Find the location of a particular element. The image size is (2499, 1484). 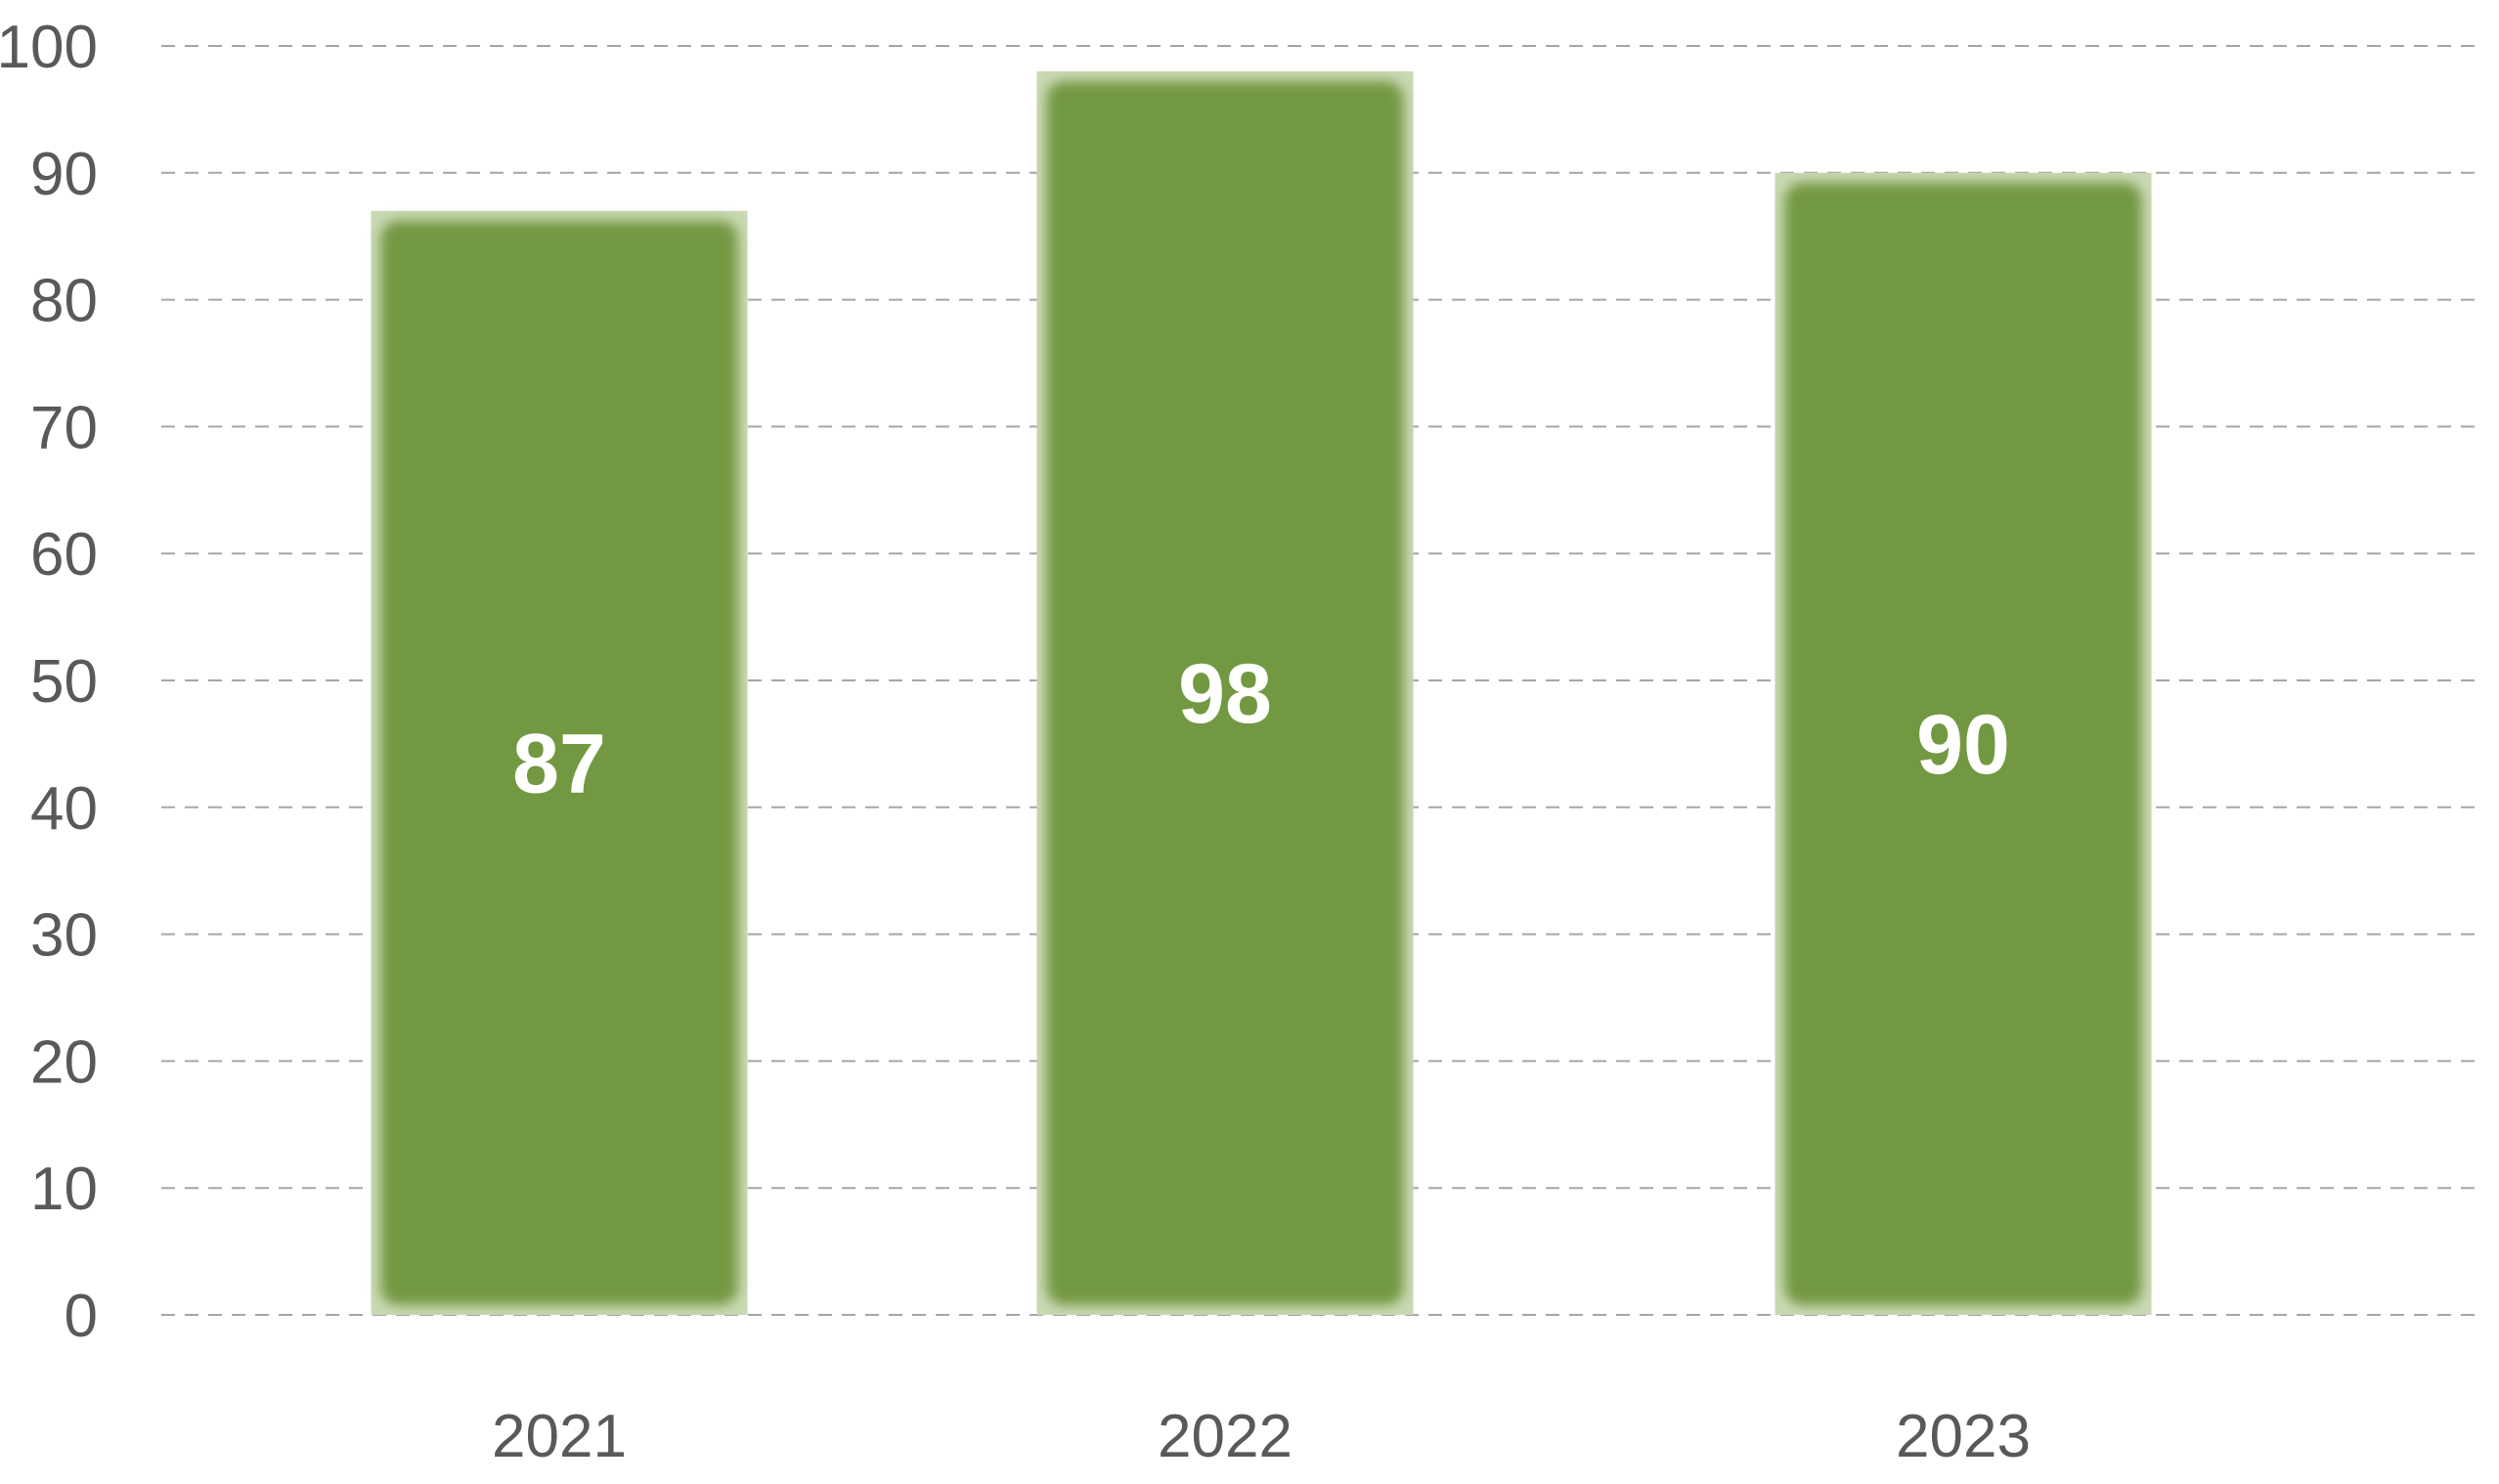

x-tick-label-2023: 2023 is located at coordinates (1963, 1436).